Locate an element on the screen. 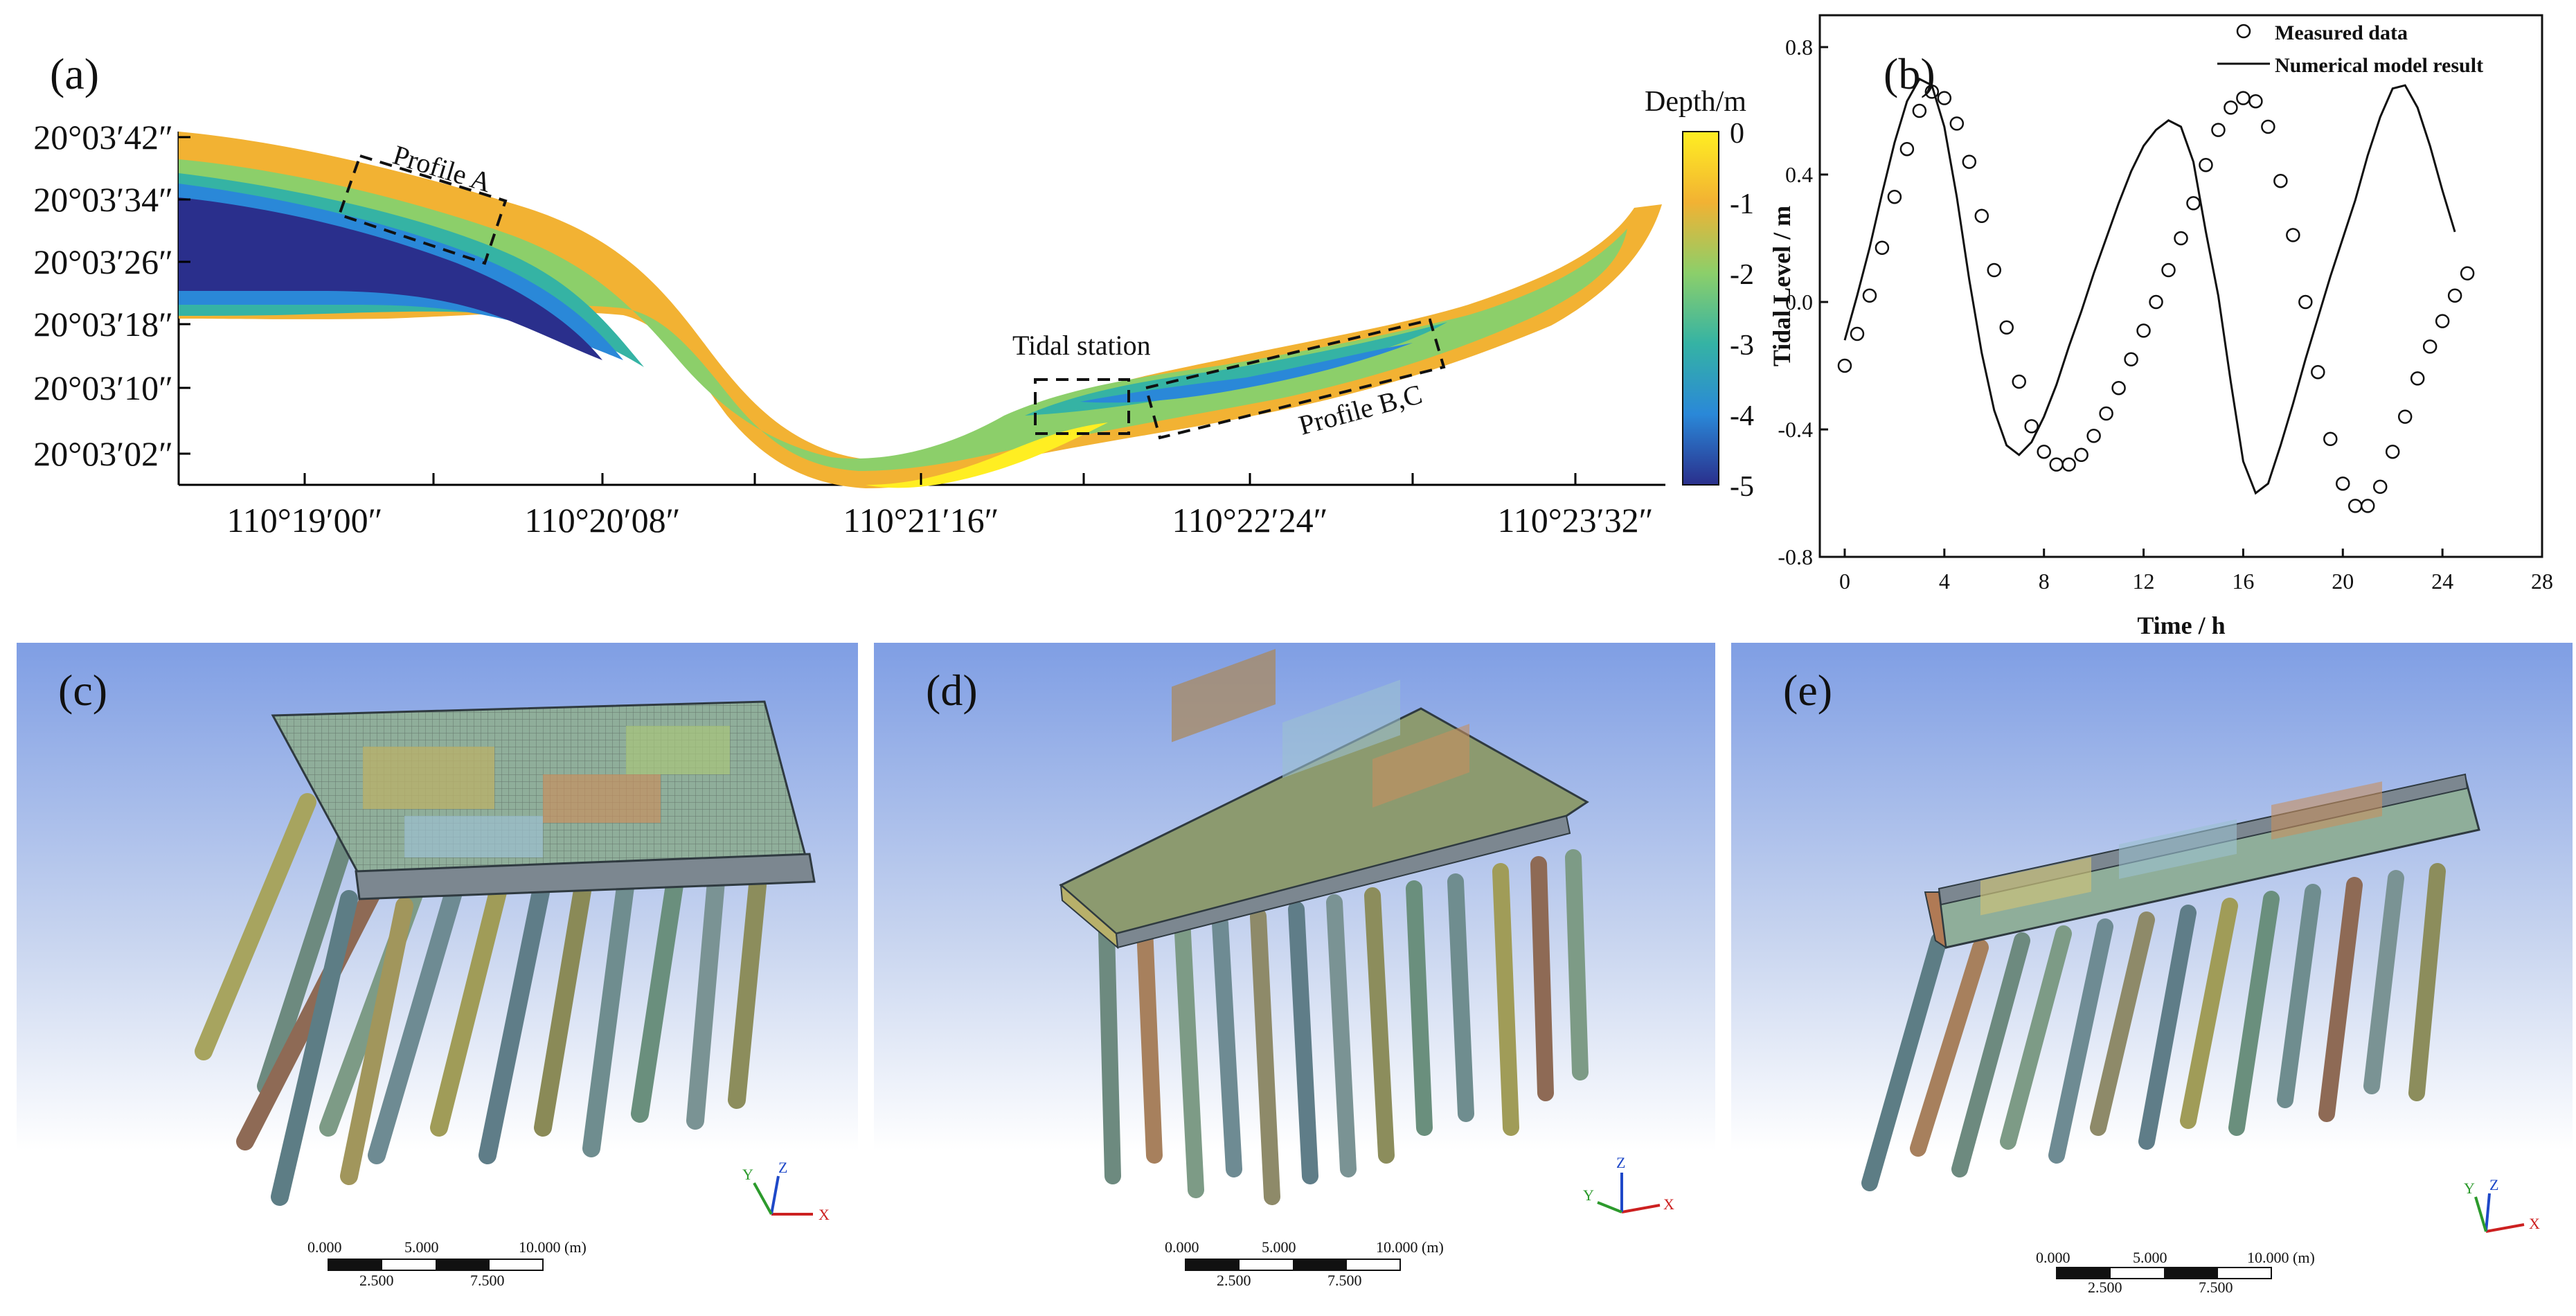 This screenshot has width=2576, height=1316. y-tick-label: 0.4 is located at coordinates (1799, 174).